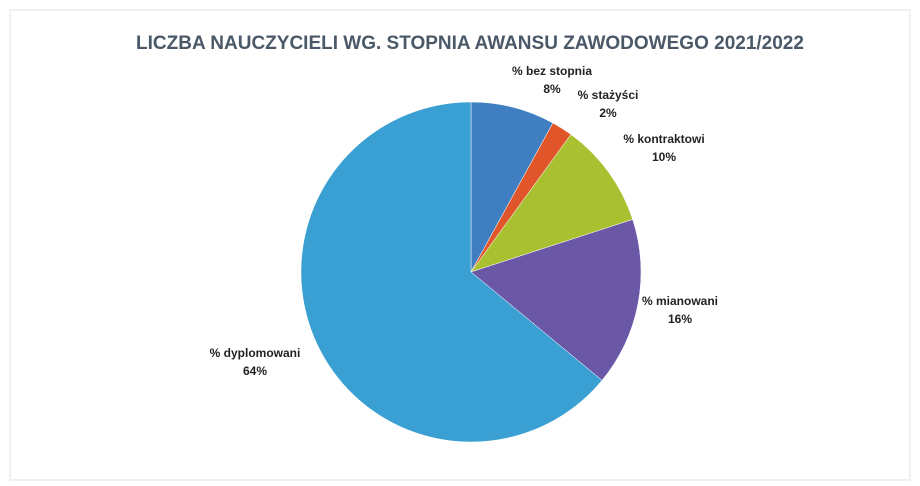 The image size is (920, 486). What do you see at coordinates (680, 319) in the screenshot?
I see `slice-value-label: 16%` at bounding box center [680, 319].